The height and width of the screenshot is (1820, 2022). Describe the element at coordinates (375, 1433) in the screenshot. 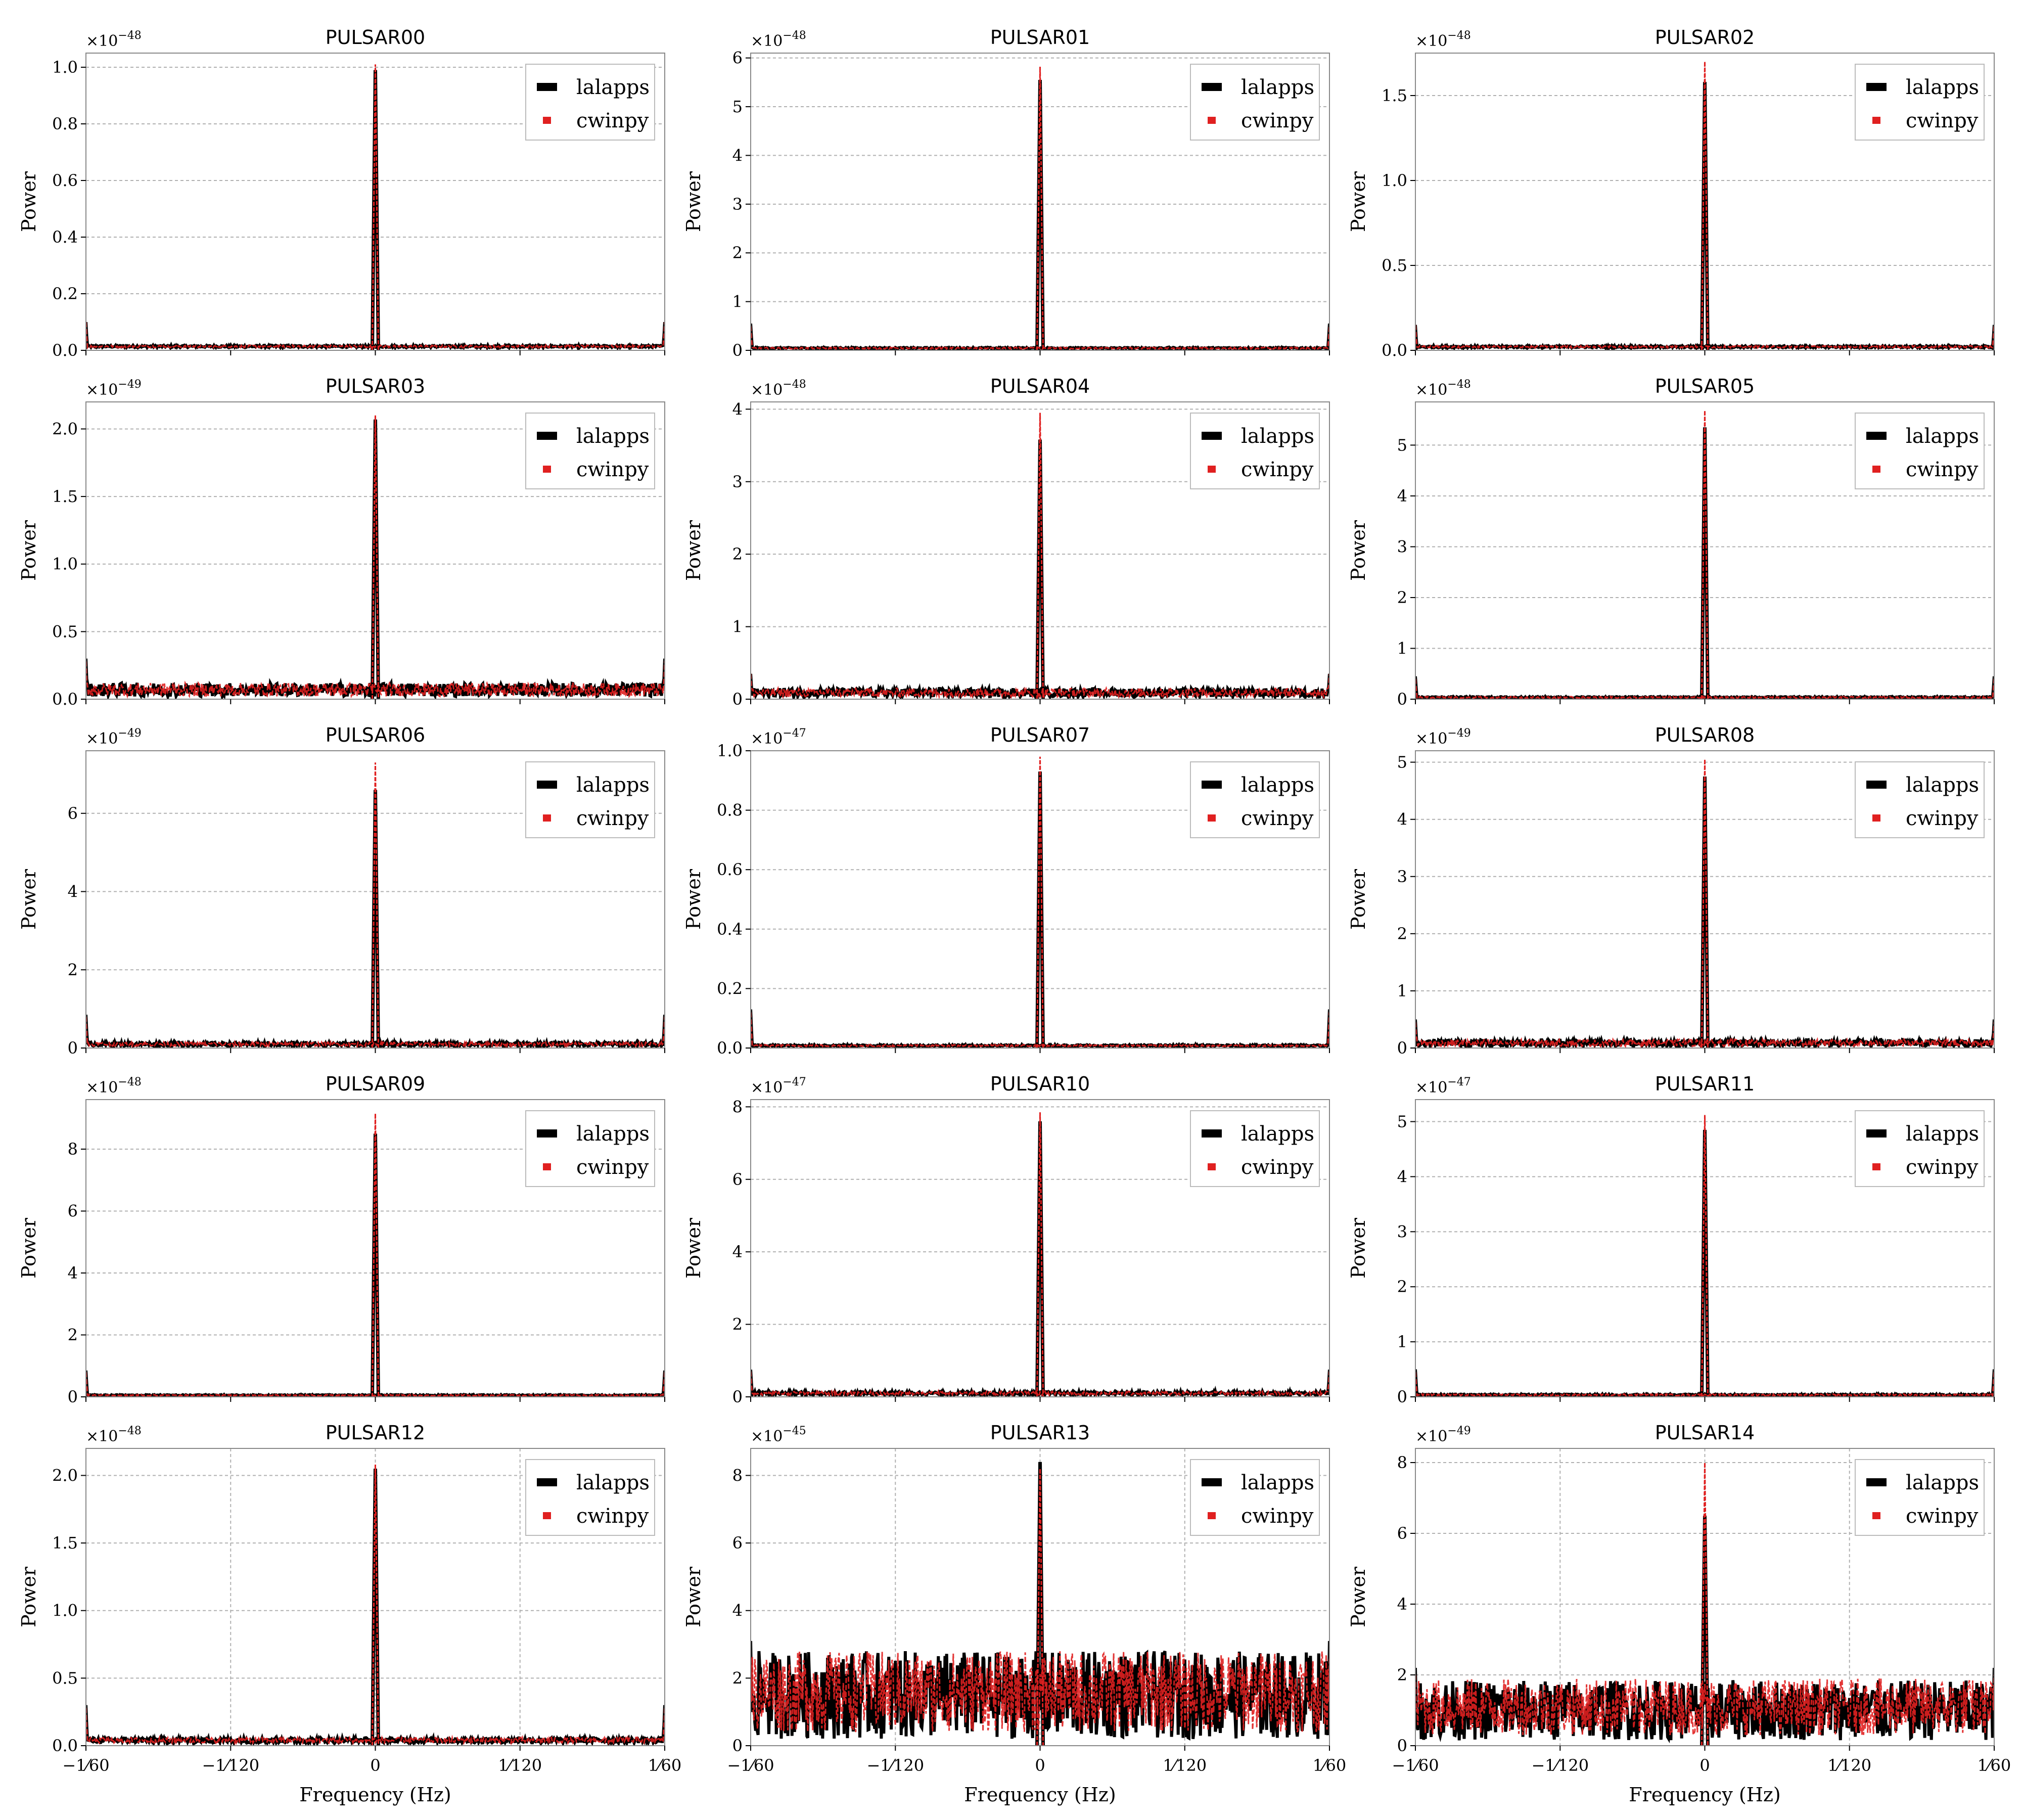

I see `subplot-title: PULSAR12` at that location.